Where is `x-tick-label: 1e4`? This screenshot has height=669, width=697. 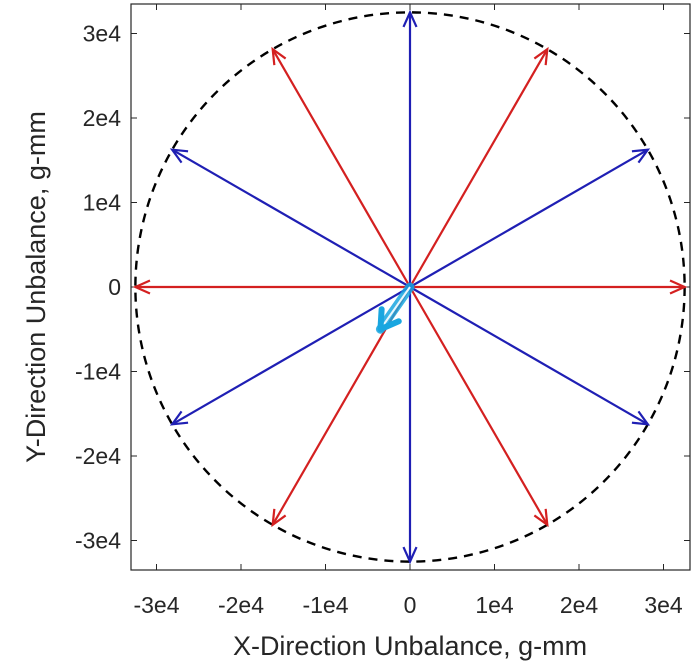 x-tick-label: 1e4 is located at coordinates (494, 605).